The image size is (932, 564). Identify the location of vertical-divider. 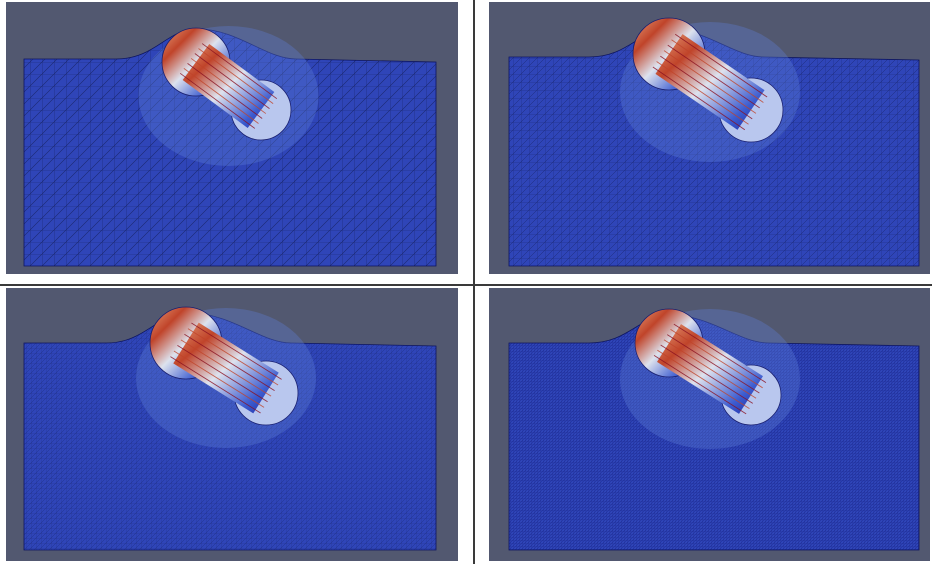
(474, 282).